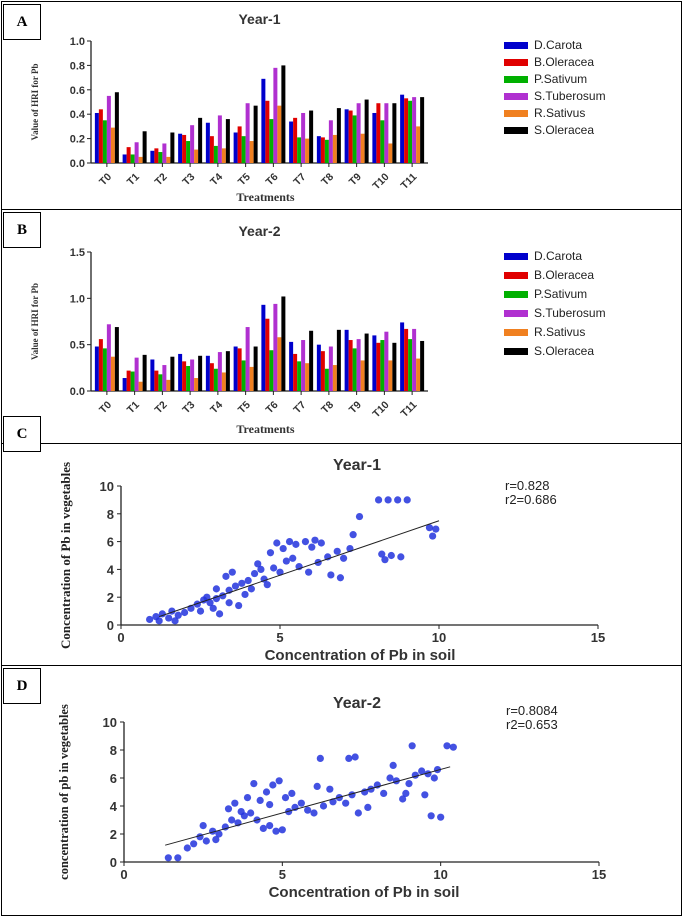  Describe the element at coordinates (160, 179) in the screenshot. I see `chart-0-x-tick-label: T2` at that location.